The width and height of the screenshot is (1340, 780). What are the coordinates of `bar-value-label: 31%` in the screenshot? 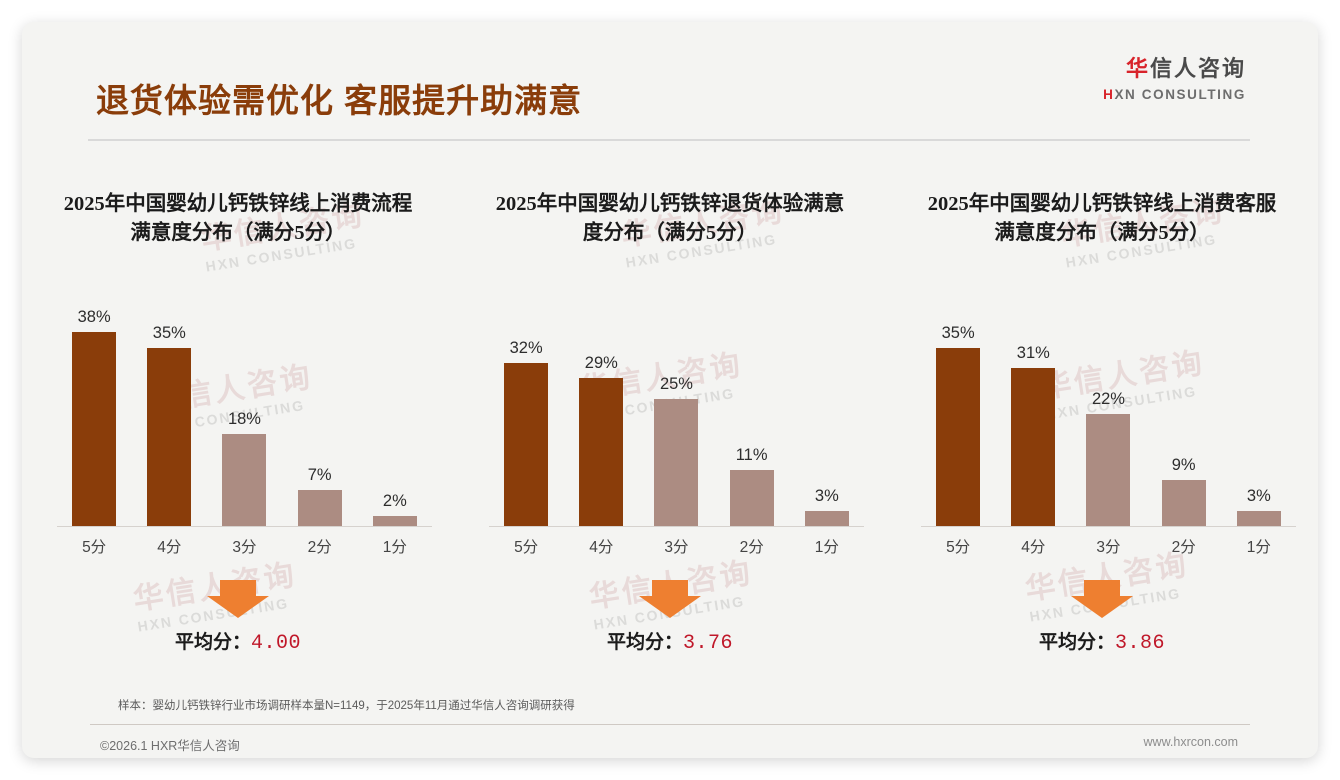 It's located at (1033, 353).